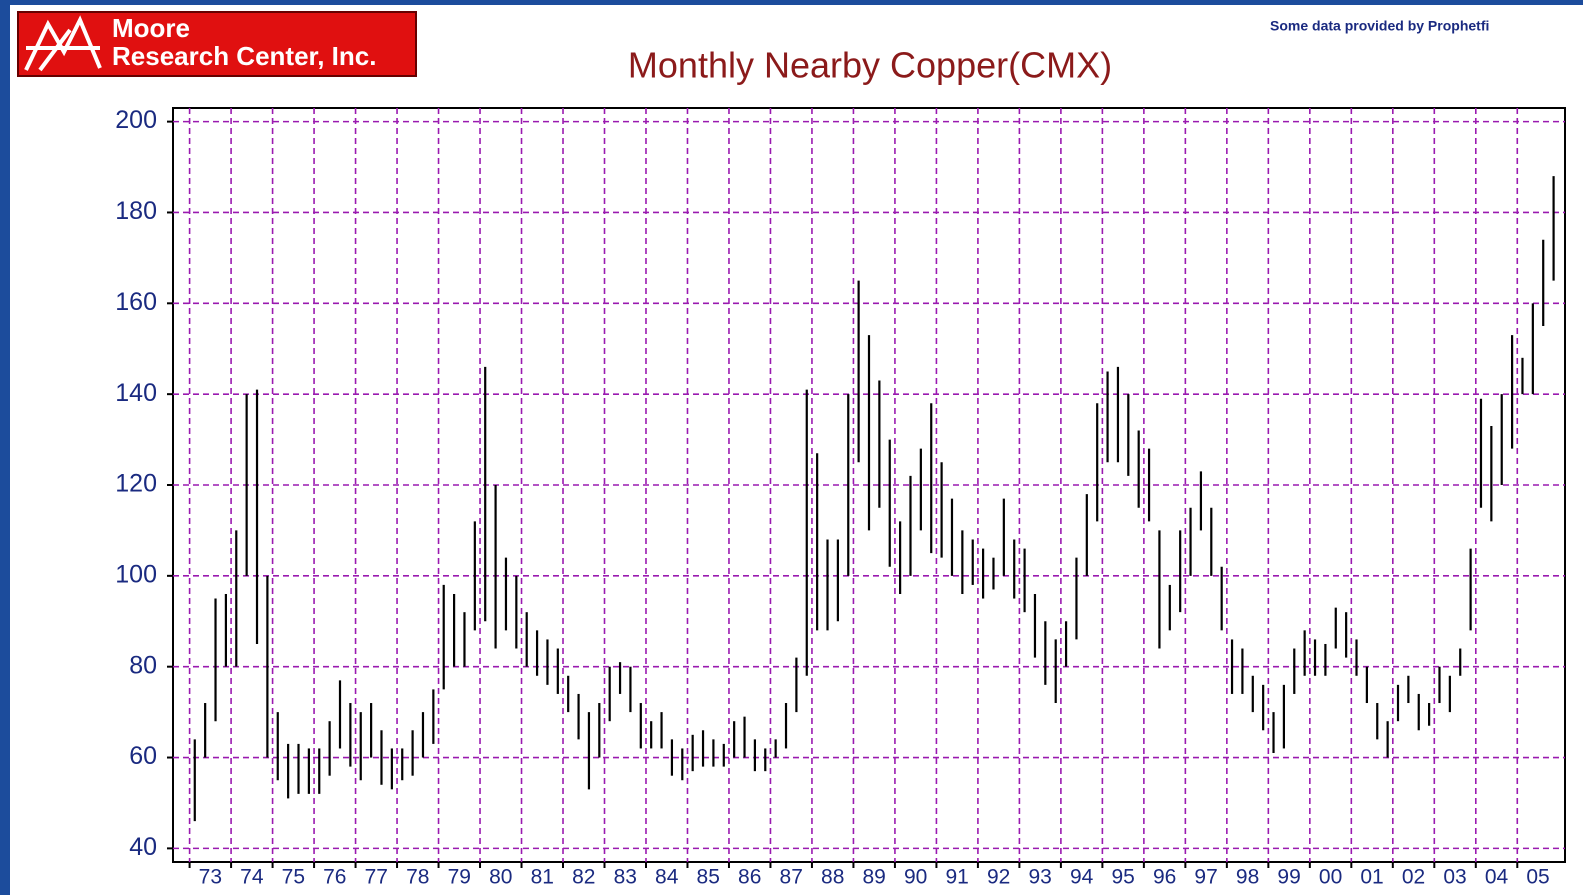  What do you see at coordinates (143, 665) in the screenshot?
I see `y-tick-label: 80` at bounding box center [143, 665].